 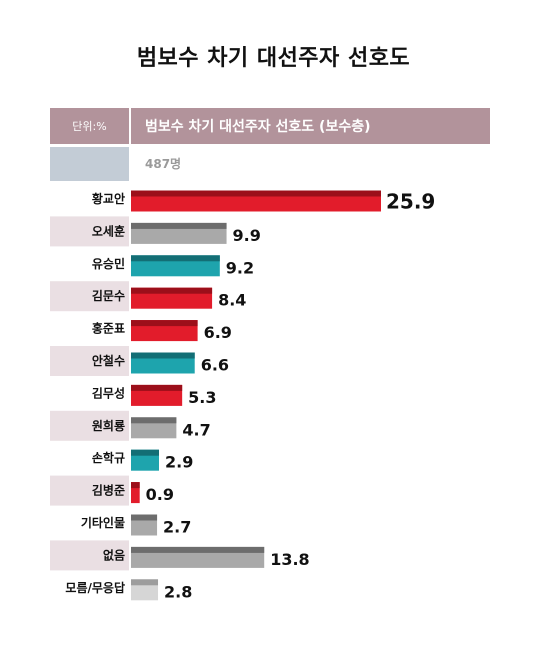 What do you see at coordinates (108, 490) in the screenshot?
I see `category-label: 김병준` at bounding box center [108, 490].